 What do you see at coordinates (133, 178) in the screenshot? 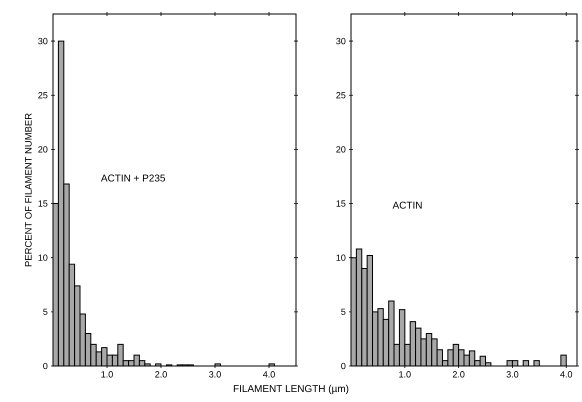
I see `annotation: ACTIN + P235` at bounding box center [133, 178].